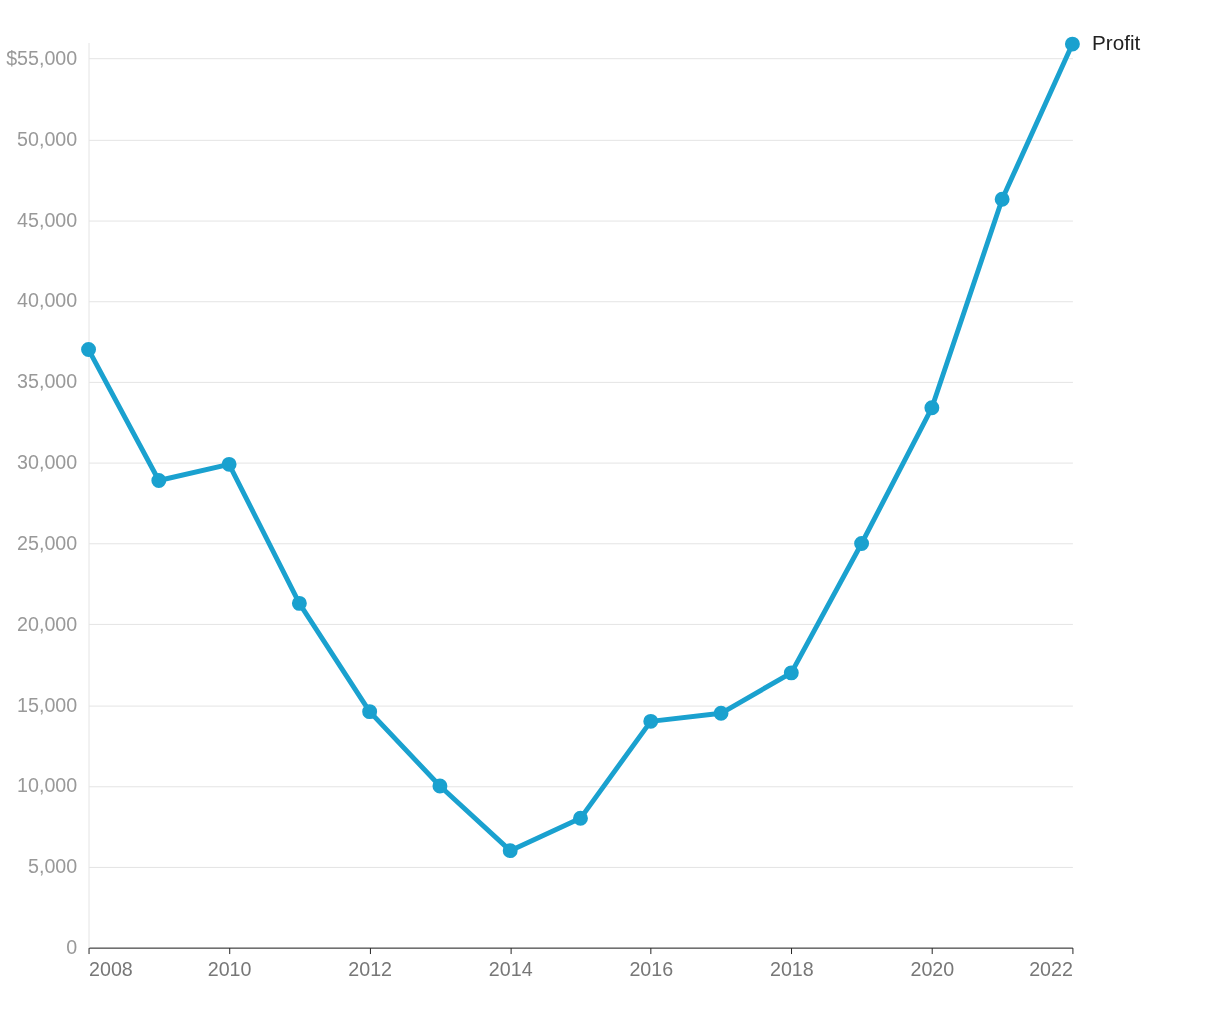 The image size is (1220, 1020). Describe the element at coordinates (1051, 968) in the screenshot. I see `x-tick-label: 2022` at that location.